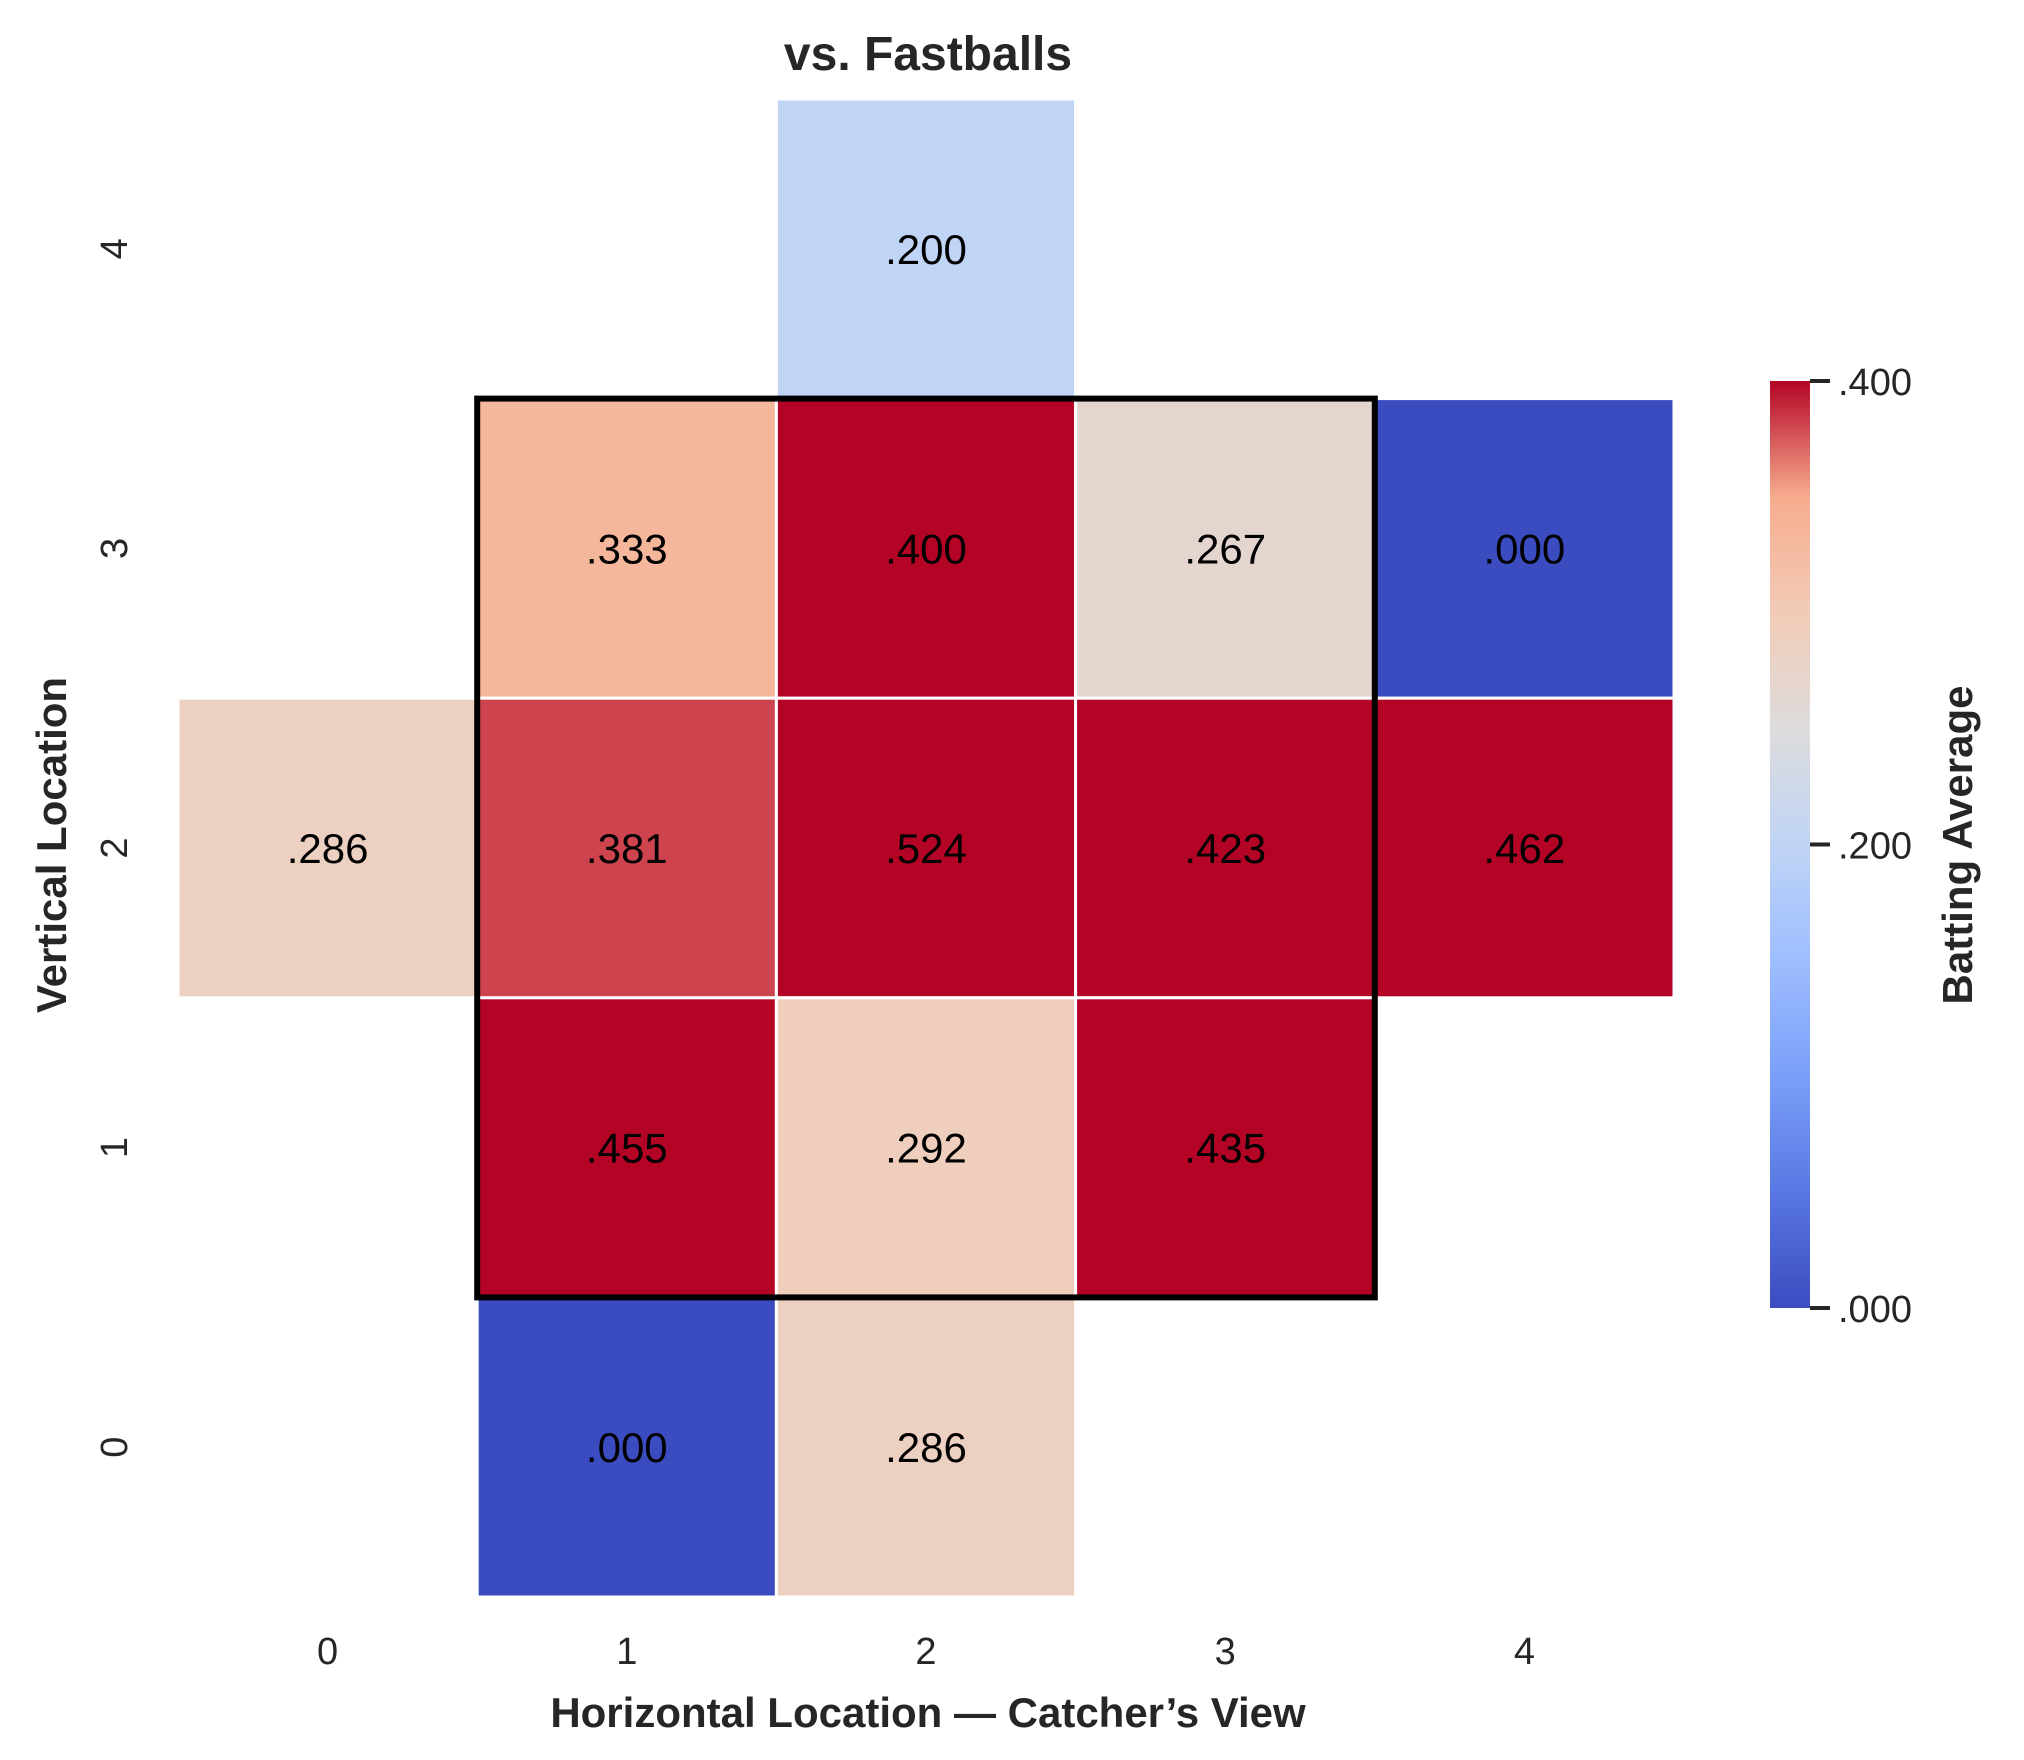 This screenshot has width=2024, height=1760. I want to click on x-tick-label: 3, so click(1225, 1652).